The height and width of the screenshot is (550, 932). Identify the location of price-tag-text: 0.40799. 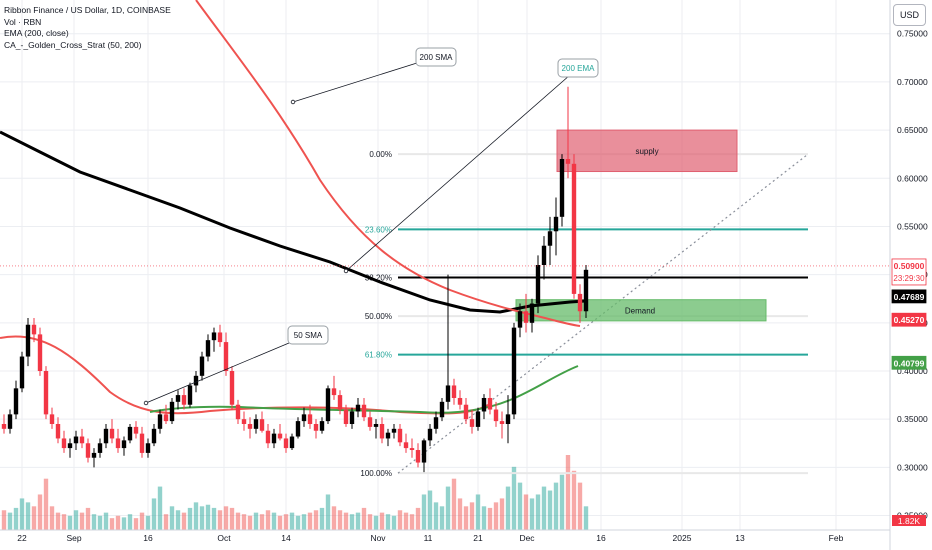
(909, 363).